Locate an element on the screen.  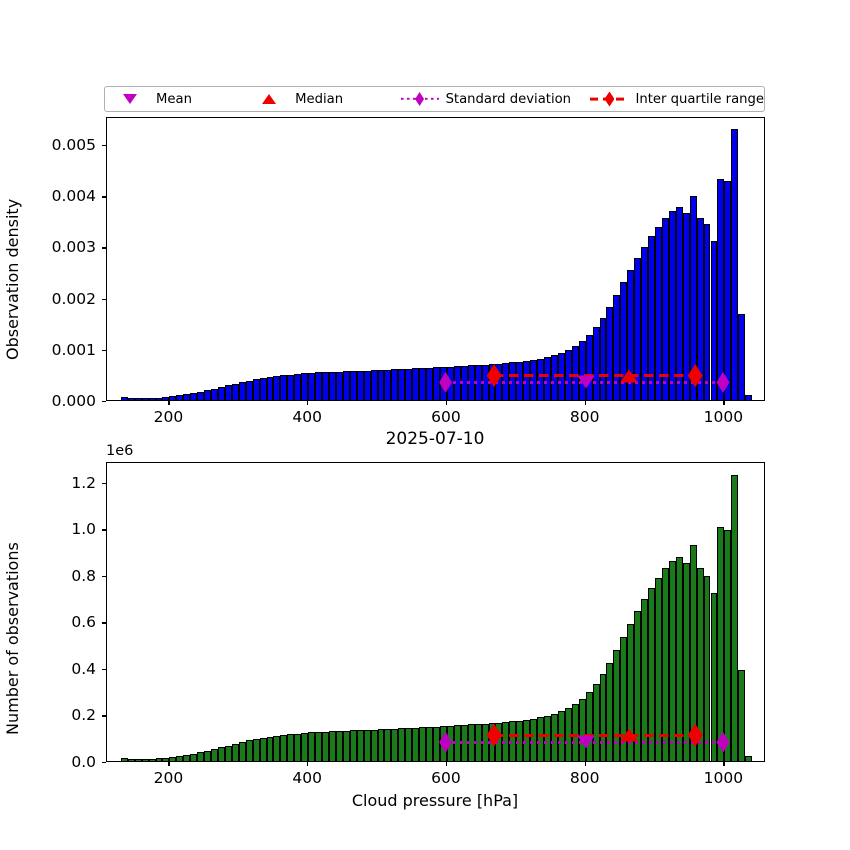
legend-entry-standard-deviation: Standard deviation is located at coordinates (495, 99).